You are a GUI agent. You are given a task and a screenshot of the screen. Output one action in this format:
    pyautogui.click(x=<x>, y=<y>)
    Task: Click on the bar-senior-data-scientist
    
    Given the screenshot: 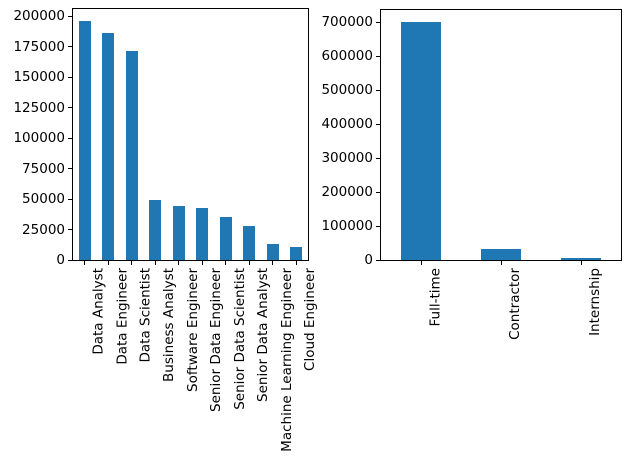 What is the action you would take?
    pyautogui.click(x=225, y=238)
    